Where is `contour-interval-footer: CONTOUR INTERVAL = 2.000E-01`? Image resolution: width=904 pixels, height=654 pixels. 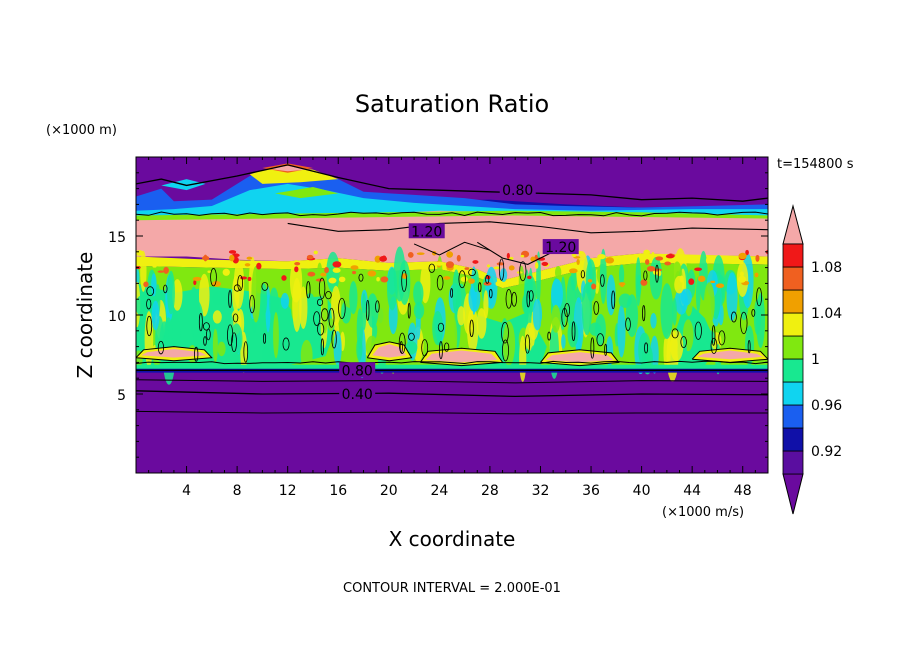 contour-interval-footer: CONTOUR INTERVAL = 2.000E-01 is located at coordinates (452, 588).